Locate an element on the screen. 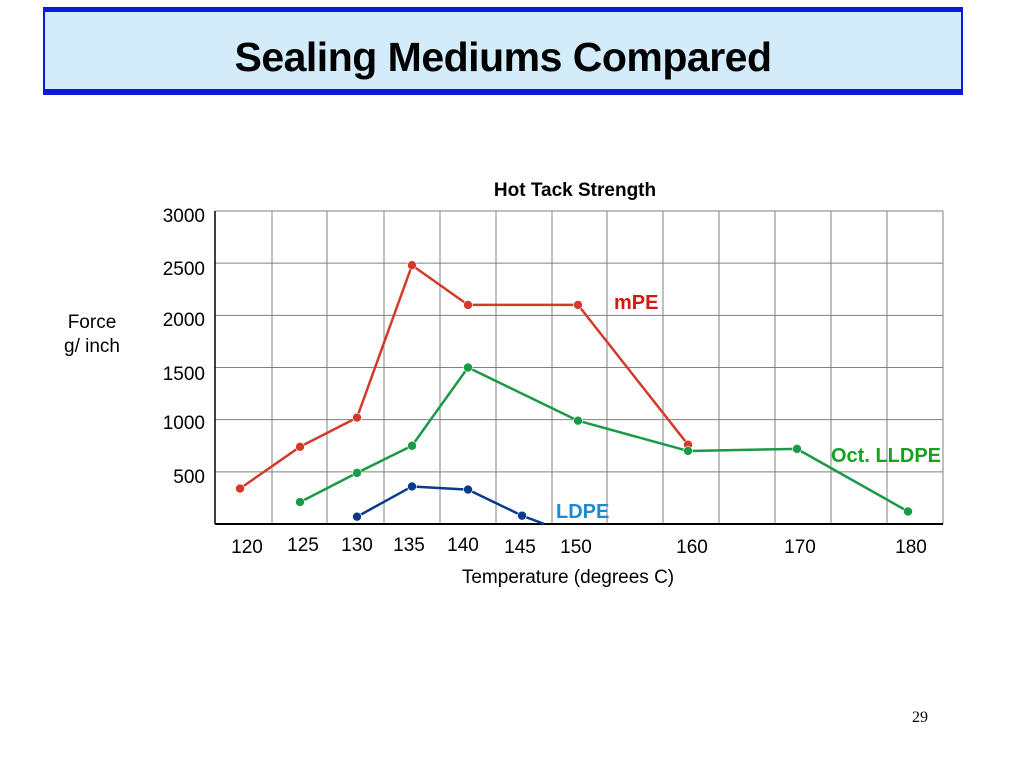 Image resolution: width=1024 pixels, height=768 pixels. y-tick-label: 2000 is located at coordinates (184, 320).